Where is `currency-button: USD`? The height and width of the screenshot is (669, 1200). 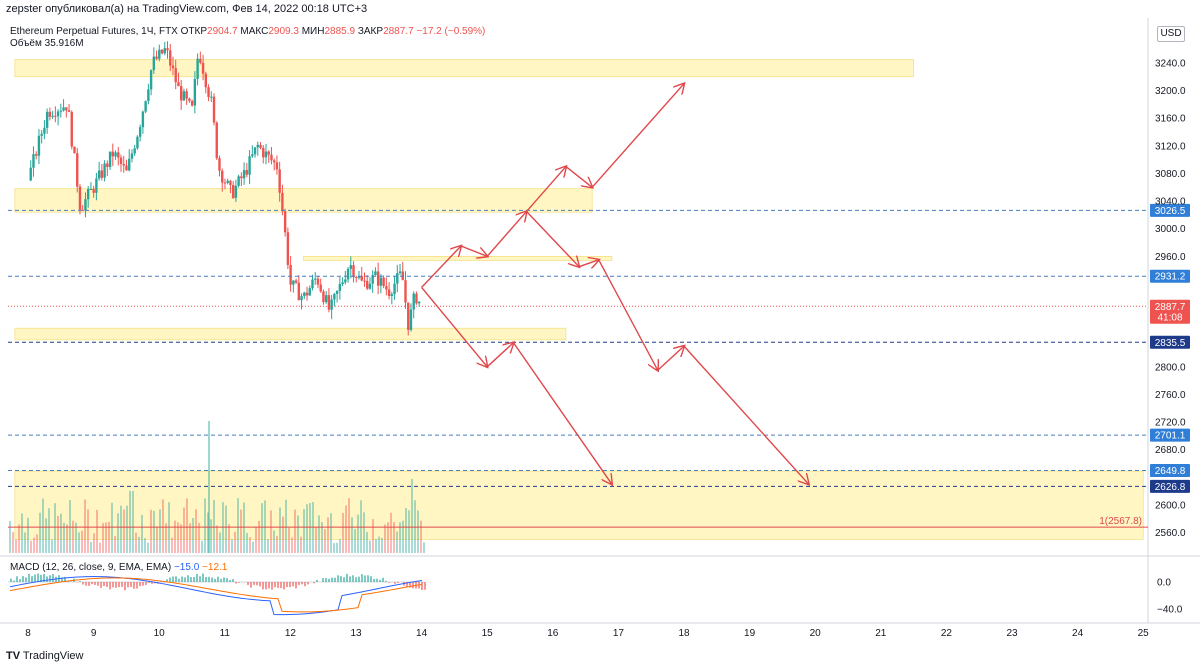
currency-button: USD is located at coordinates (1171, 34).